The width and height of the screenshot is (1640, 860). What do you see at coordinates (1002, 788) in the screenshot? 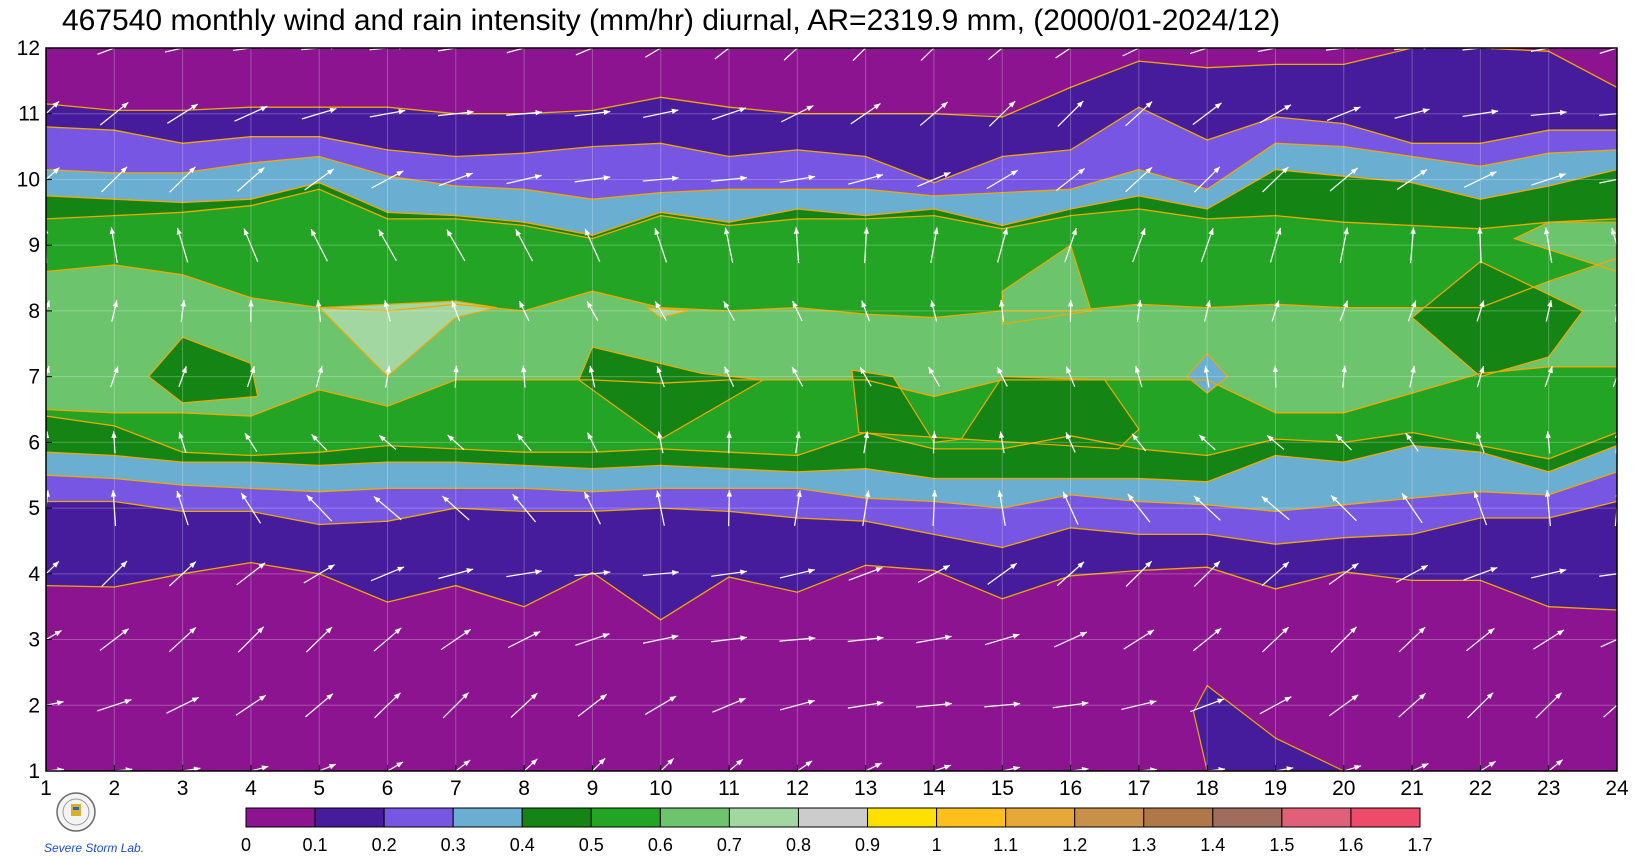
I see `x-tick-label: 15` at bounding box center [1002, 788].